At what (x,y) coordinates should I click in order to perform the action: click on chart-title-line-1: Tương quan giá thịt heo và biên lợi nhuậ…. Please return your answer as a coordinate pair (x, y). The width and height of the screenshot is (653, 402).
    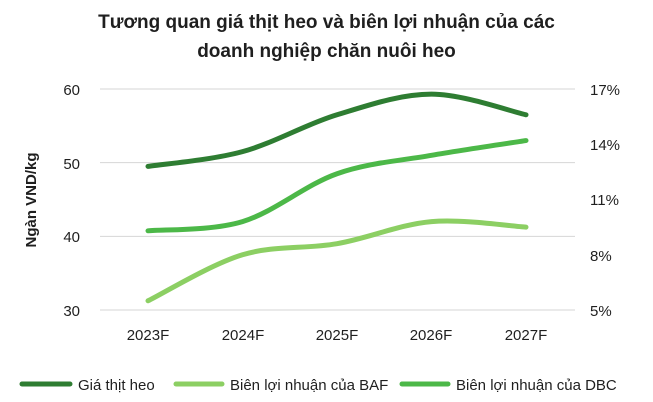
    Looking at the image, I should click on (326, 22).